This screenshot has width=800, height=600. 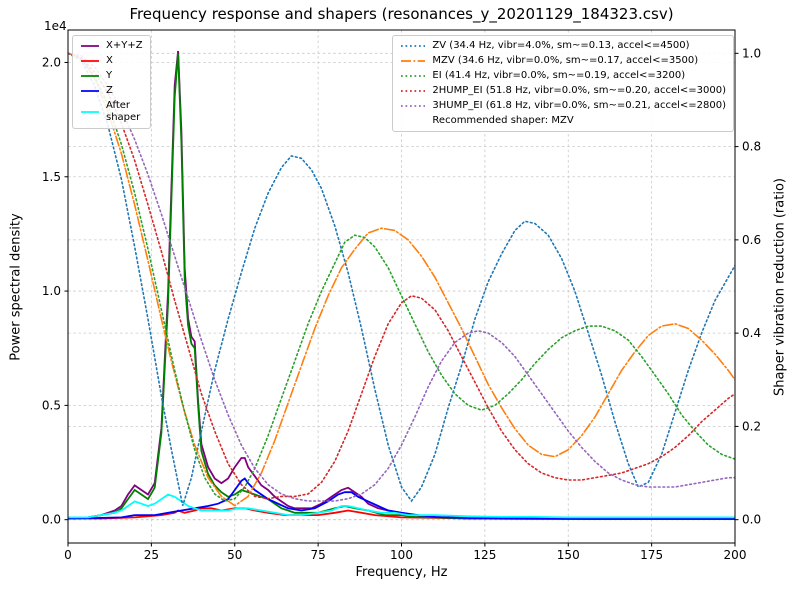 I want to click on legend-item-label: Y, so click(x=109, y=75).